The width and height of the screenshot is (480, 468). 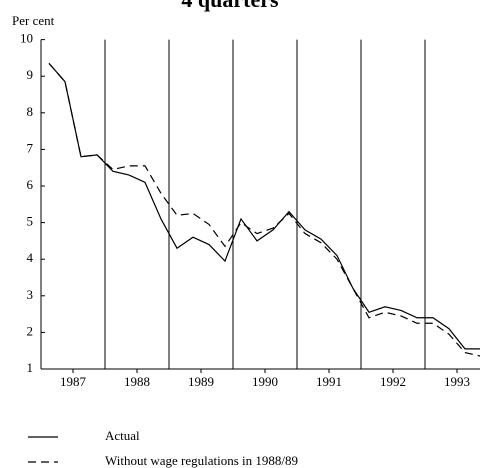 I want to click on x-tick-label: 1991, so click(x=329, y=381).